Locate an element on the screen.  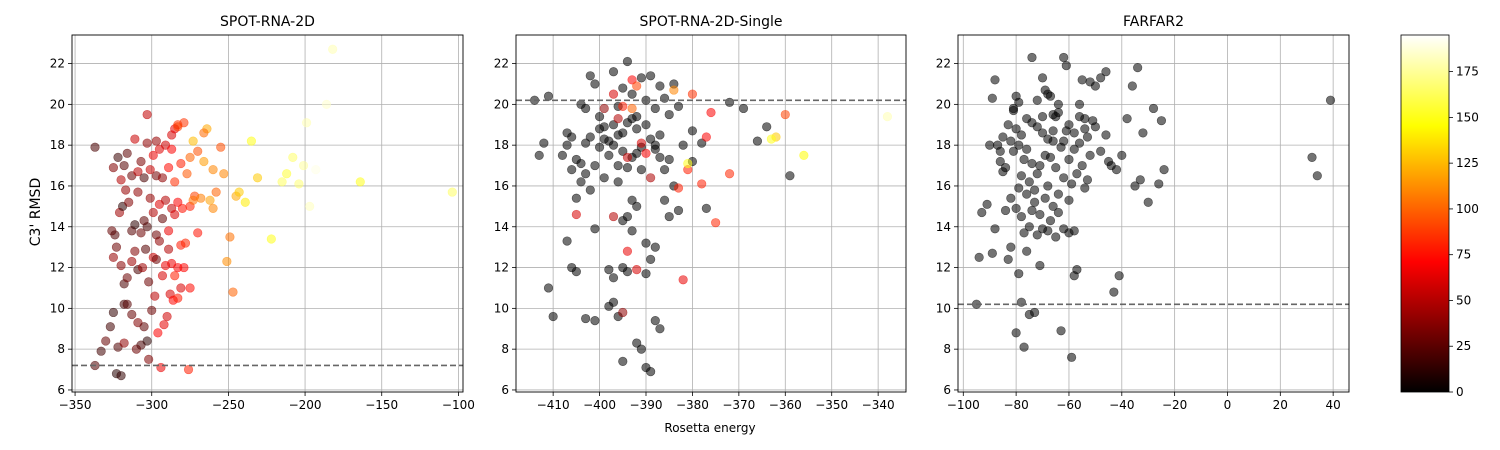
y-tick-label: 10 is located at coordinates (57, 308).